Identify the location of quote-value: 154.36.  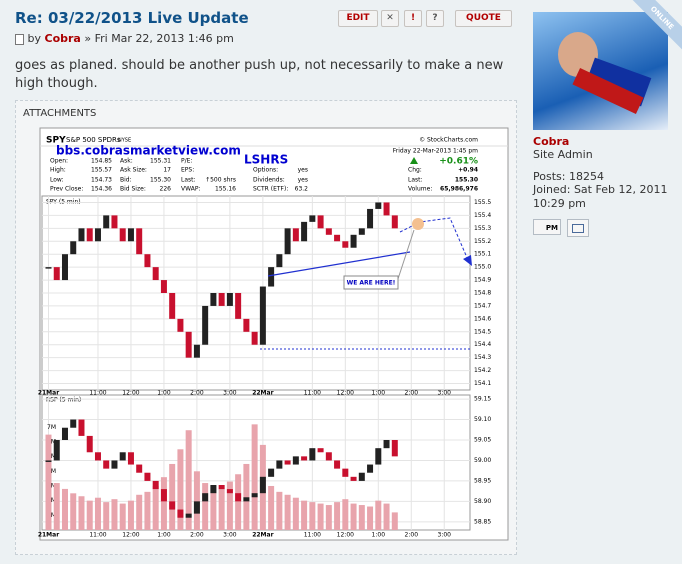
(101, 189).